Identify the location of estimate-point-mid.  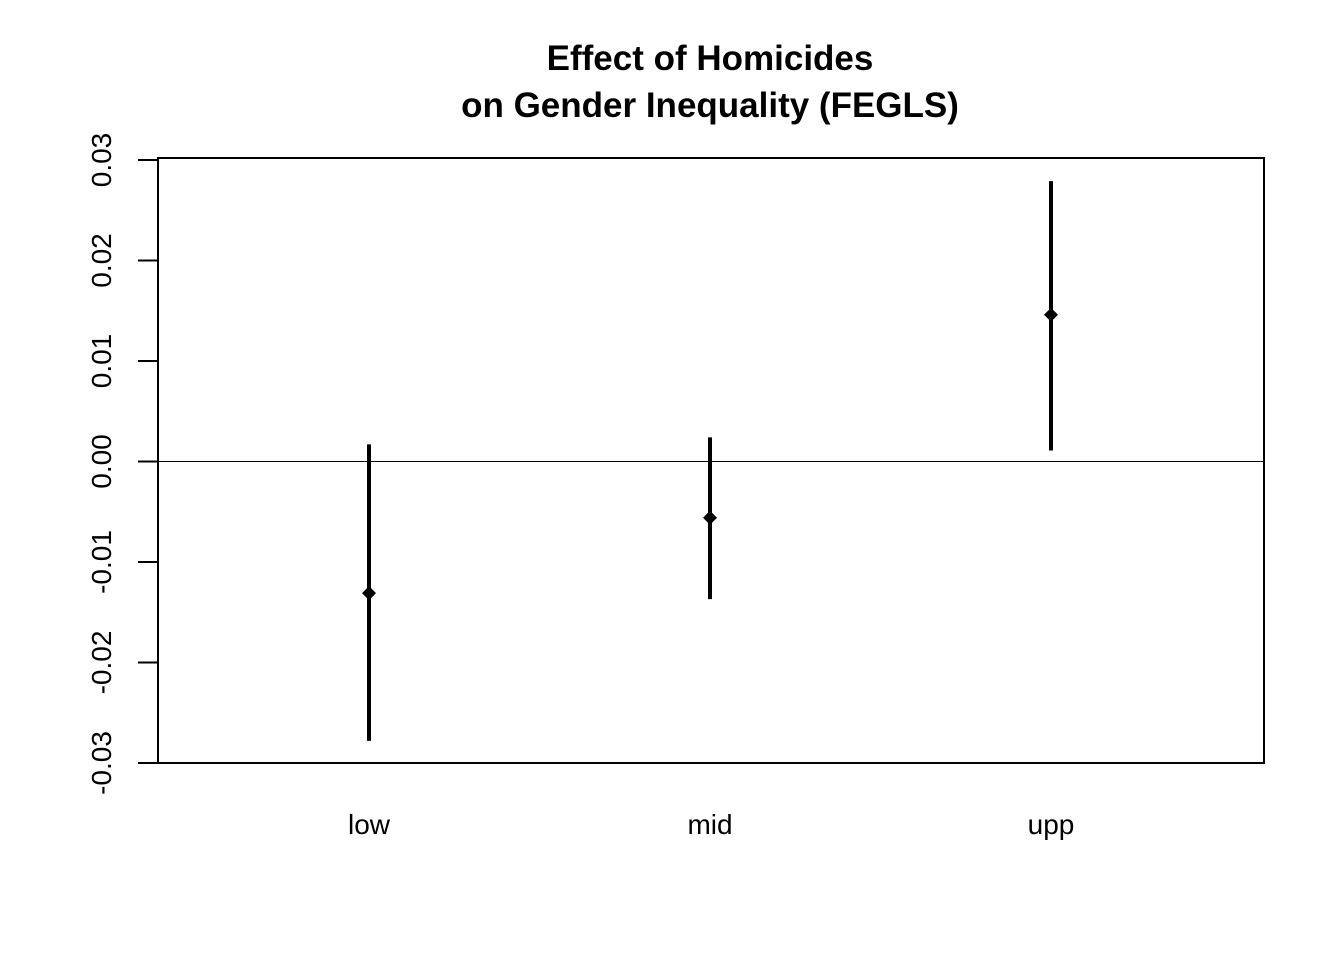
(710, 517).